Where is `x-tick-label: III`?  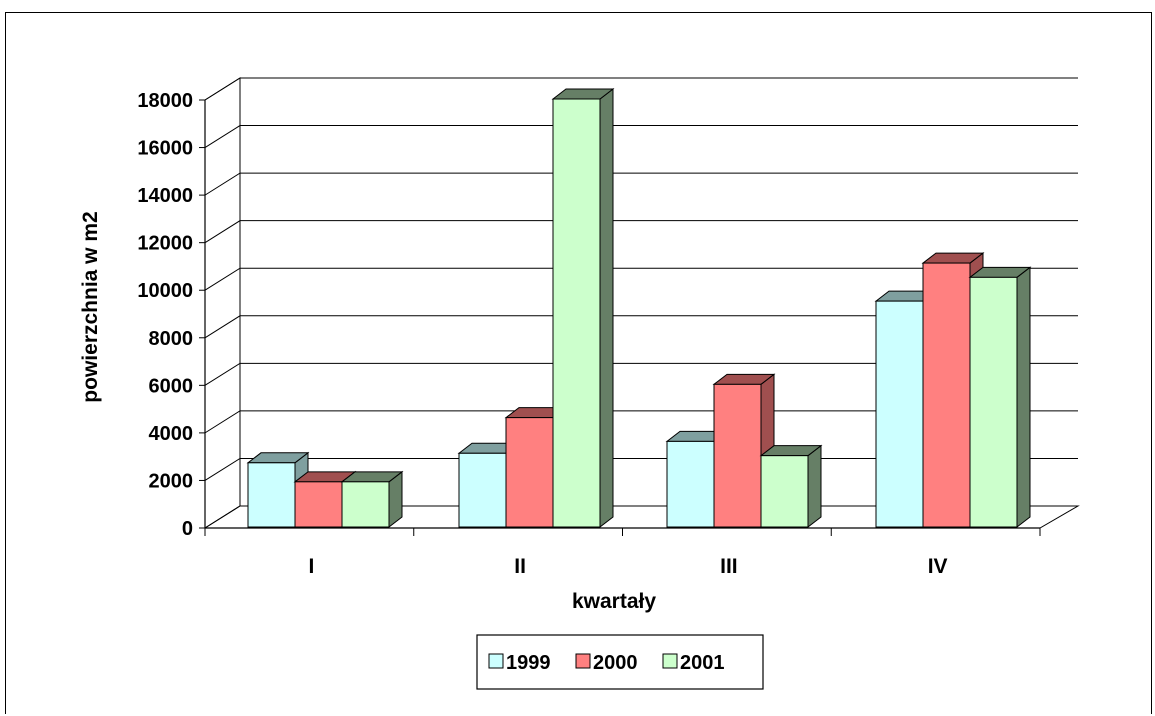
x-tick-label: III is located at coordinates (729, 566).